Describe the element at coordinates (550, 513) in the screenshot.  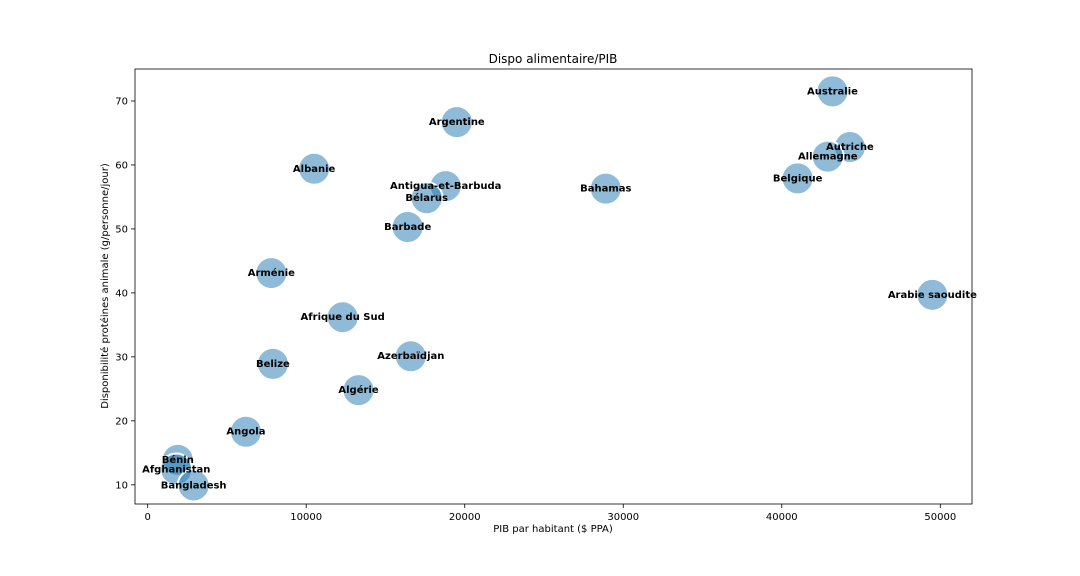
I see `x-axis-ticks: 0 10000 20000 30000 40000 50000` at that location.